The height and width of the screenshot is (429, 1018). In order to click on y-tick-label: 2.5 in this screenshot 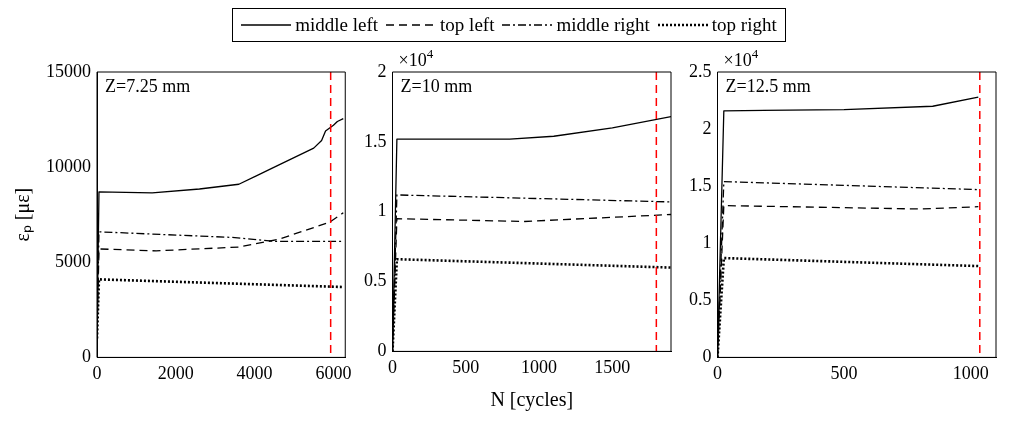, I will do `click(700, 70)`.